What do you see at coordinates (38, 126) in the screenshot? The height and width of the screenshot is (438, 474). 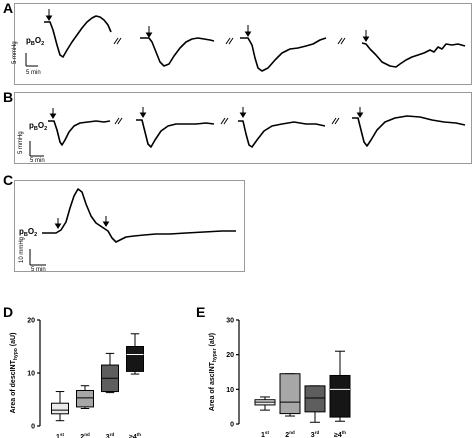 I see `panel-b-po2-label: pBO2` at bounding box center [38, 126].